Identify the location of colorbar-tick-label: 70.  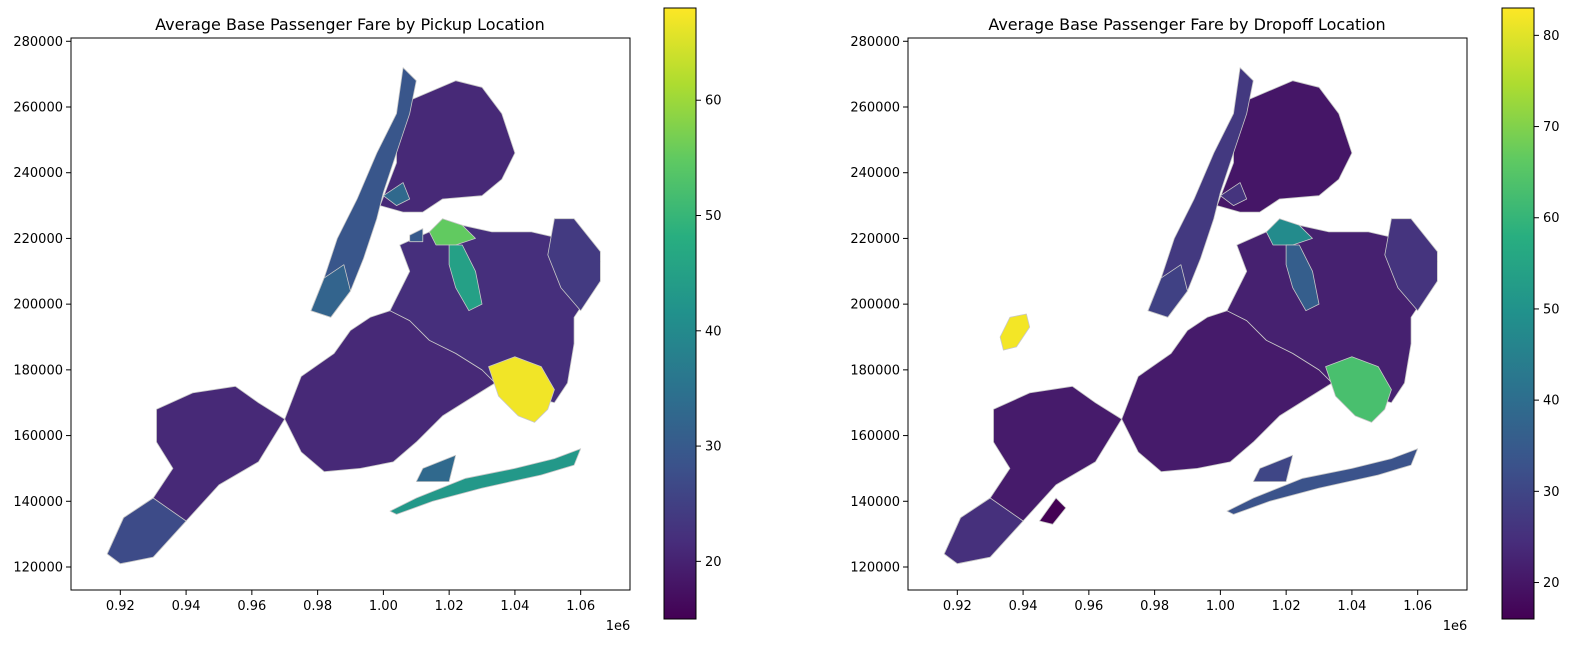
(1551, 127).